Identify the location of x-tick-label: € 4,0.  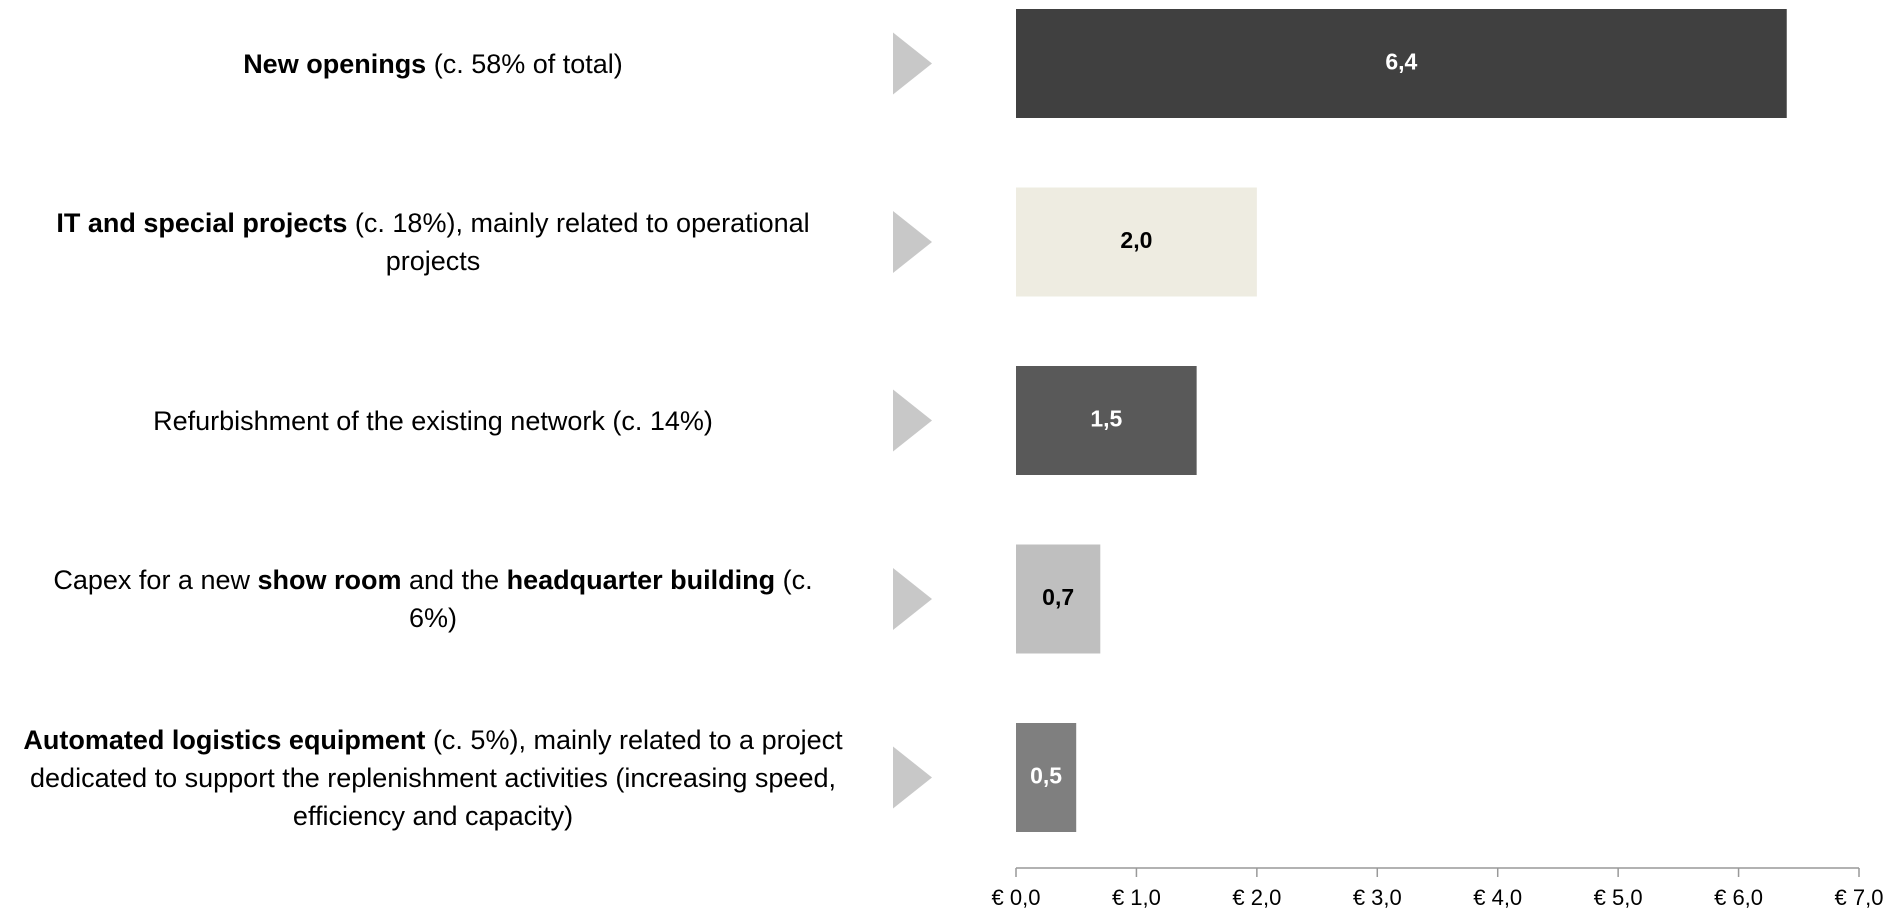
(1497, 897).